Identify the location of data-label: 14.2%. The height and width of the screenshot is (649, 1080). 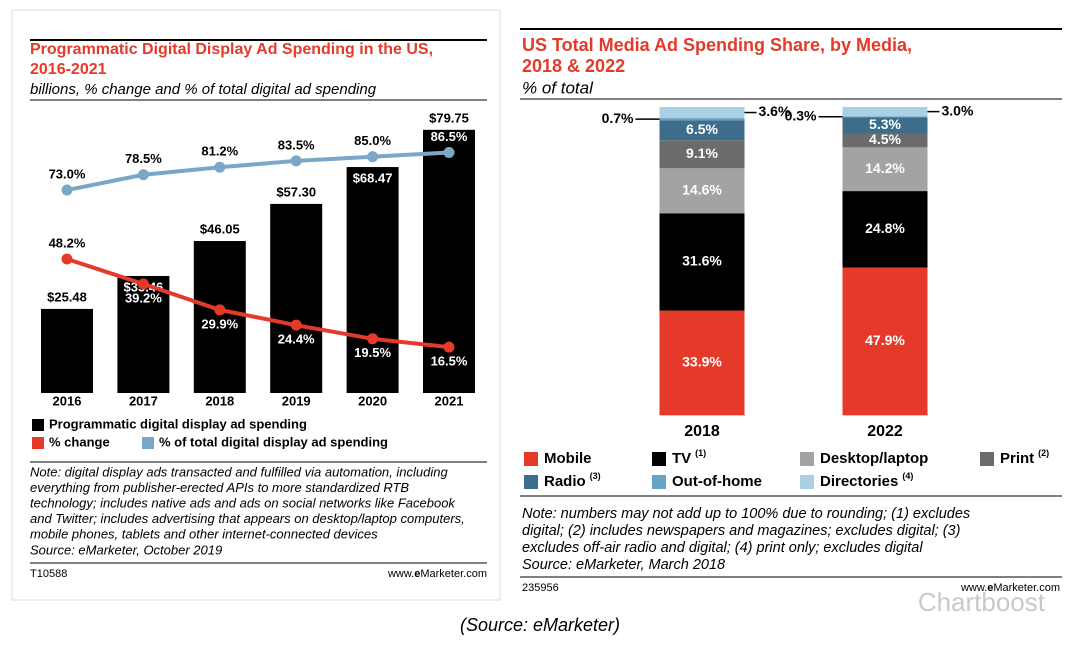
(885, 168).